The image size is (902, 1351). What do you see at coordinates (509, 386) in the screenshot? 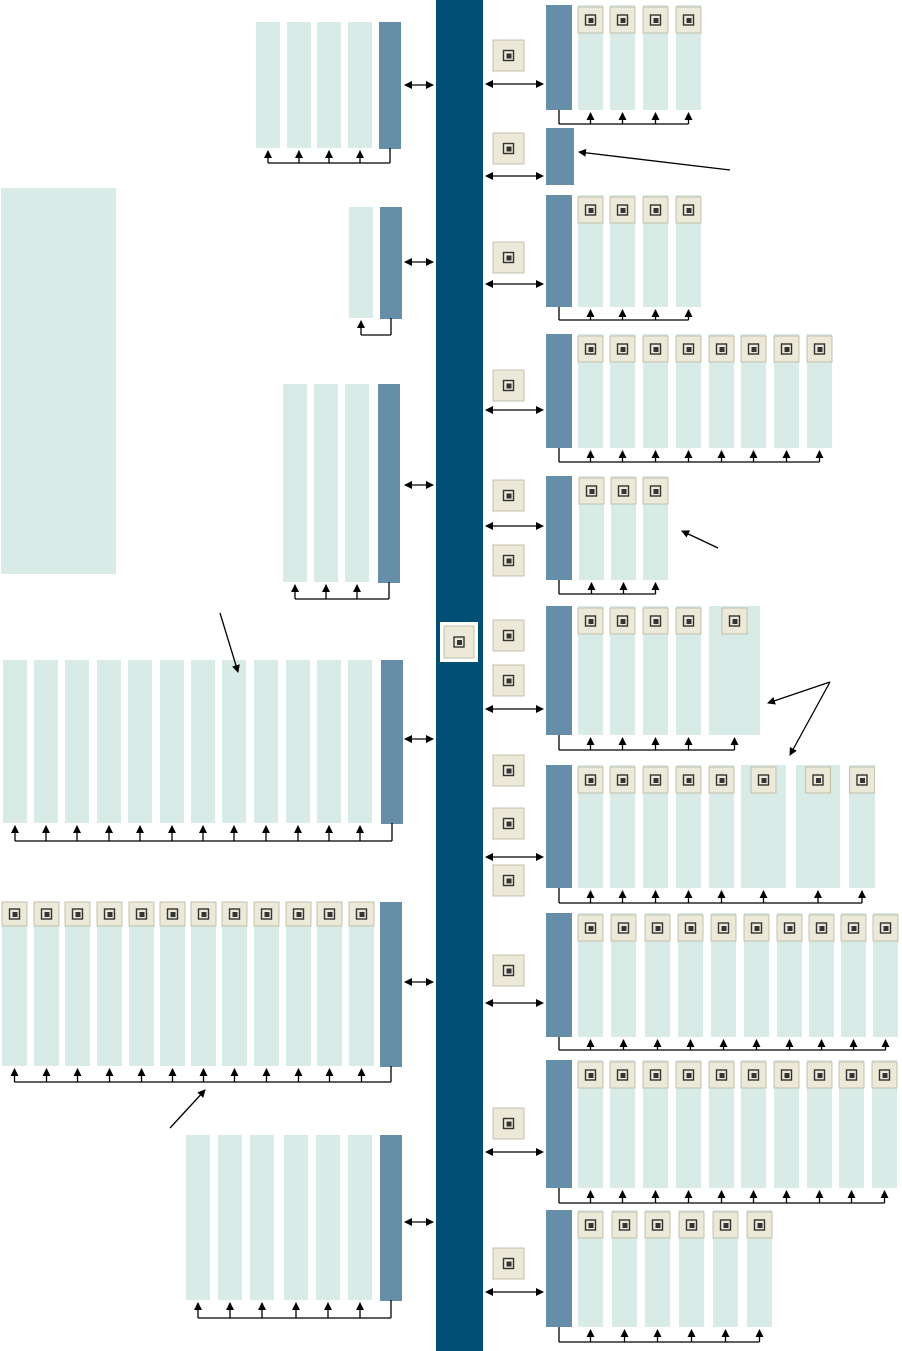
I see `right-group-4-category-icon-glyph-core` at bounding box center [509, 386].